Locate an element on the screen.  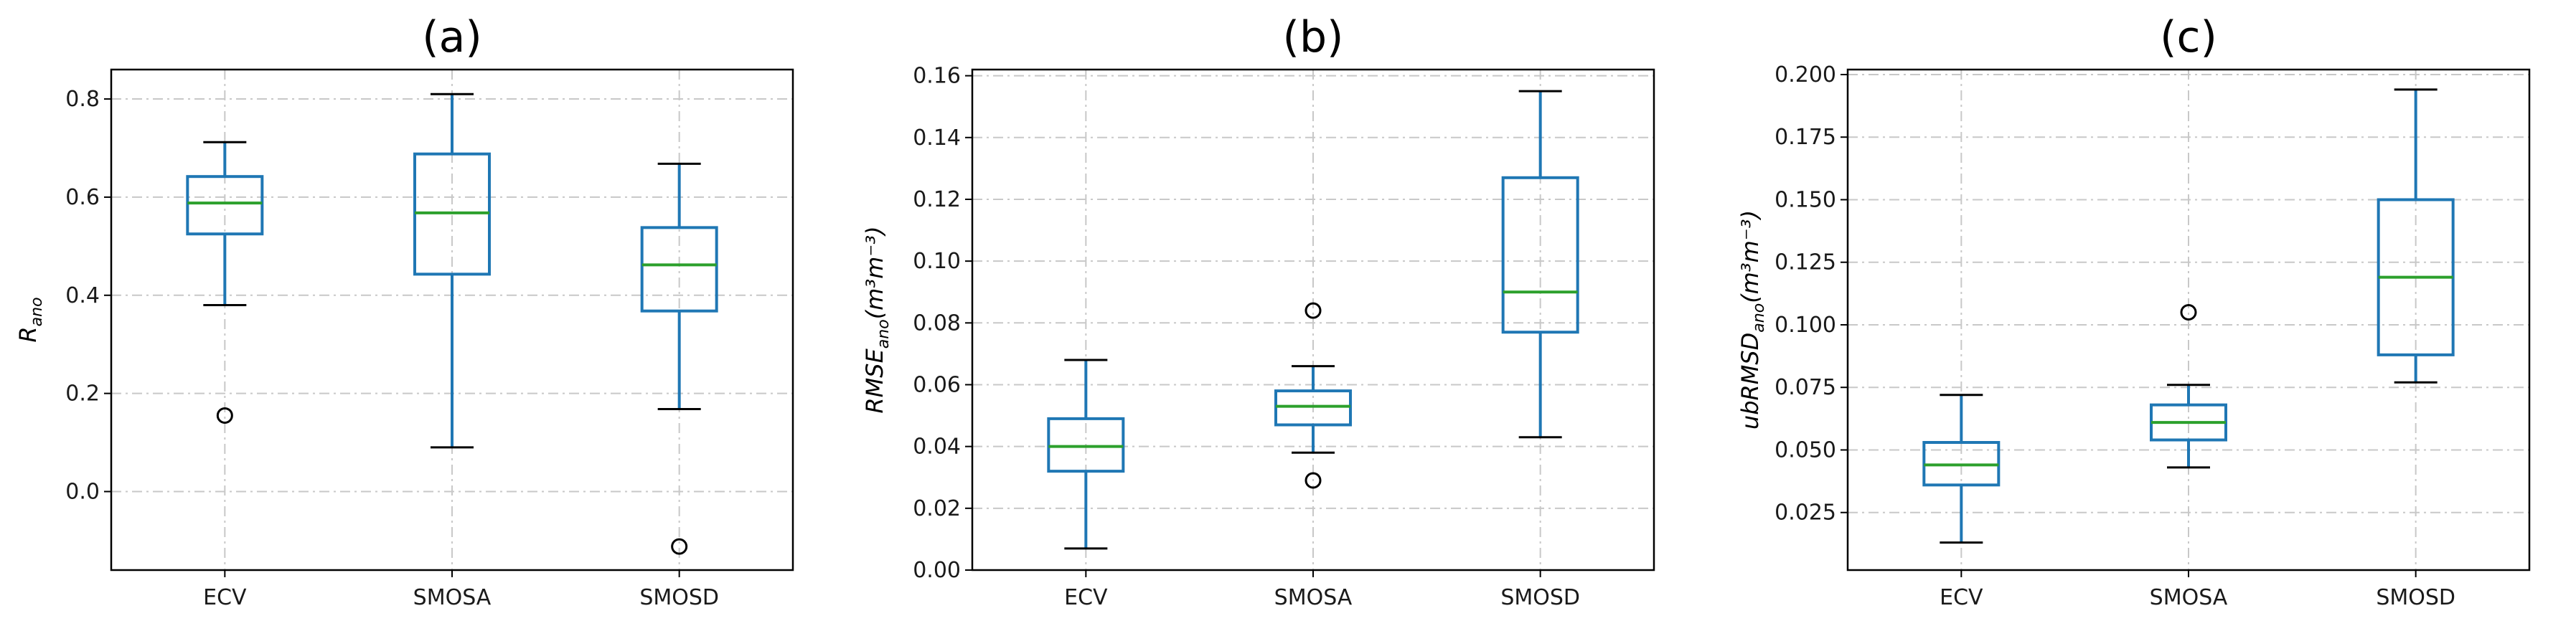
y-axis-label: RMSEano(m³m⁻³) is located at coordinates (877, 319).